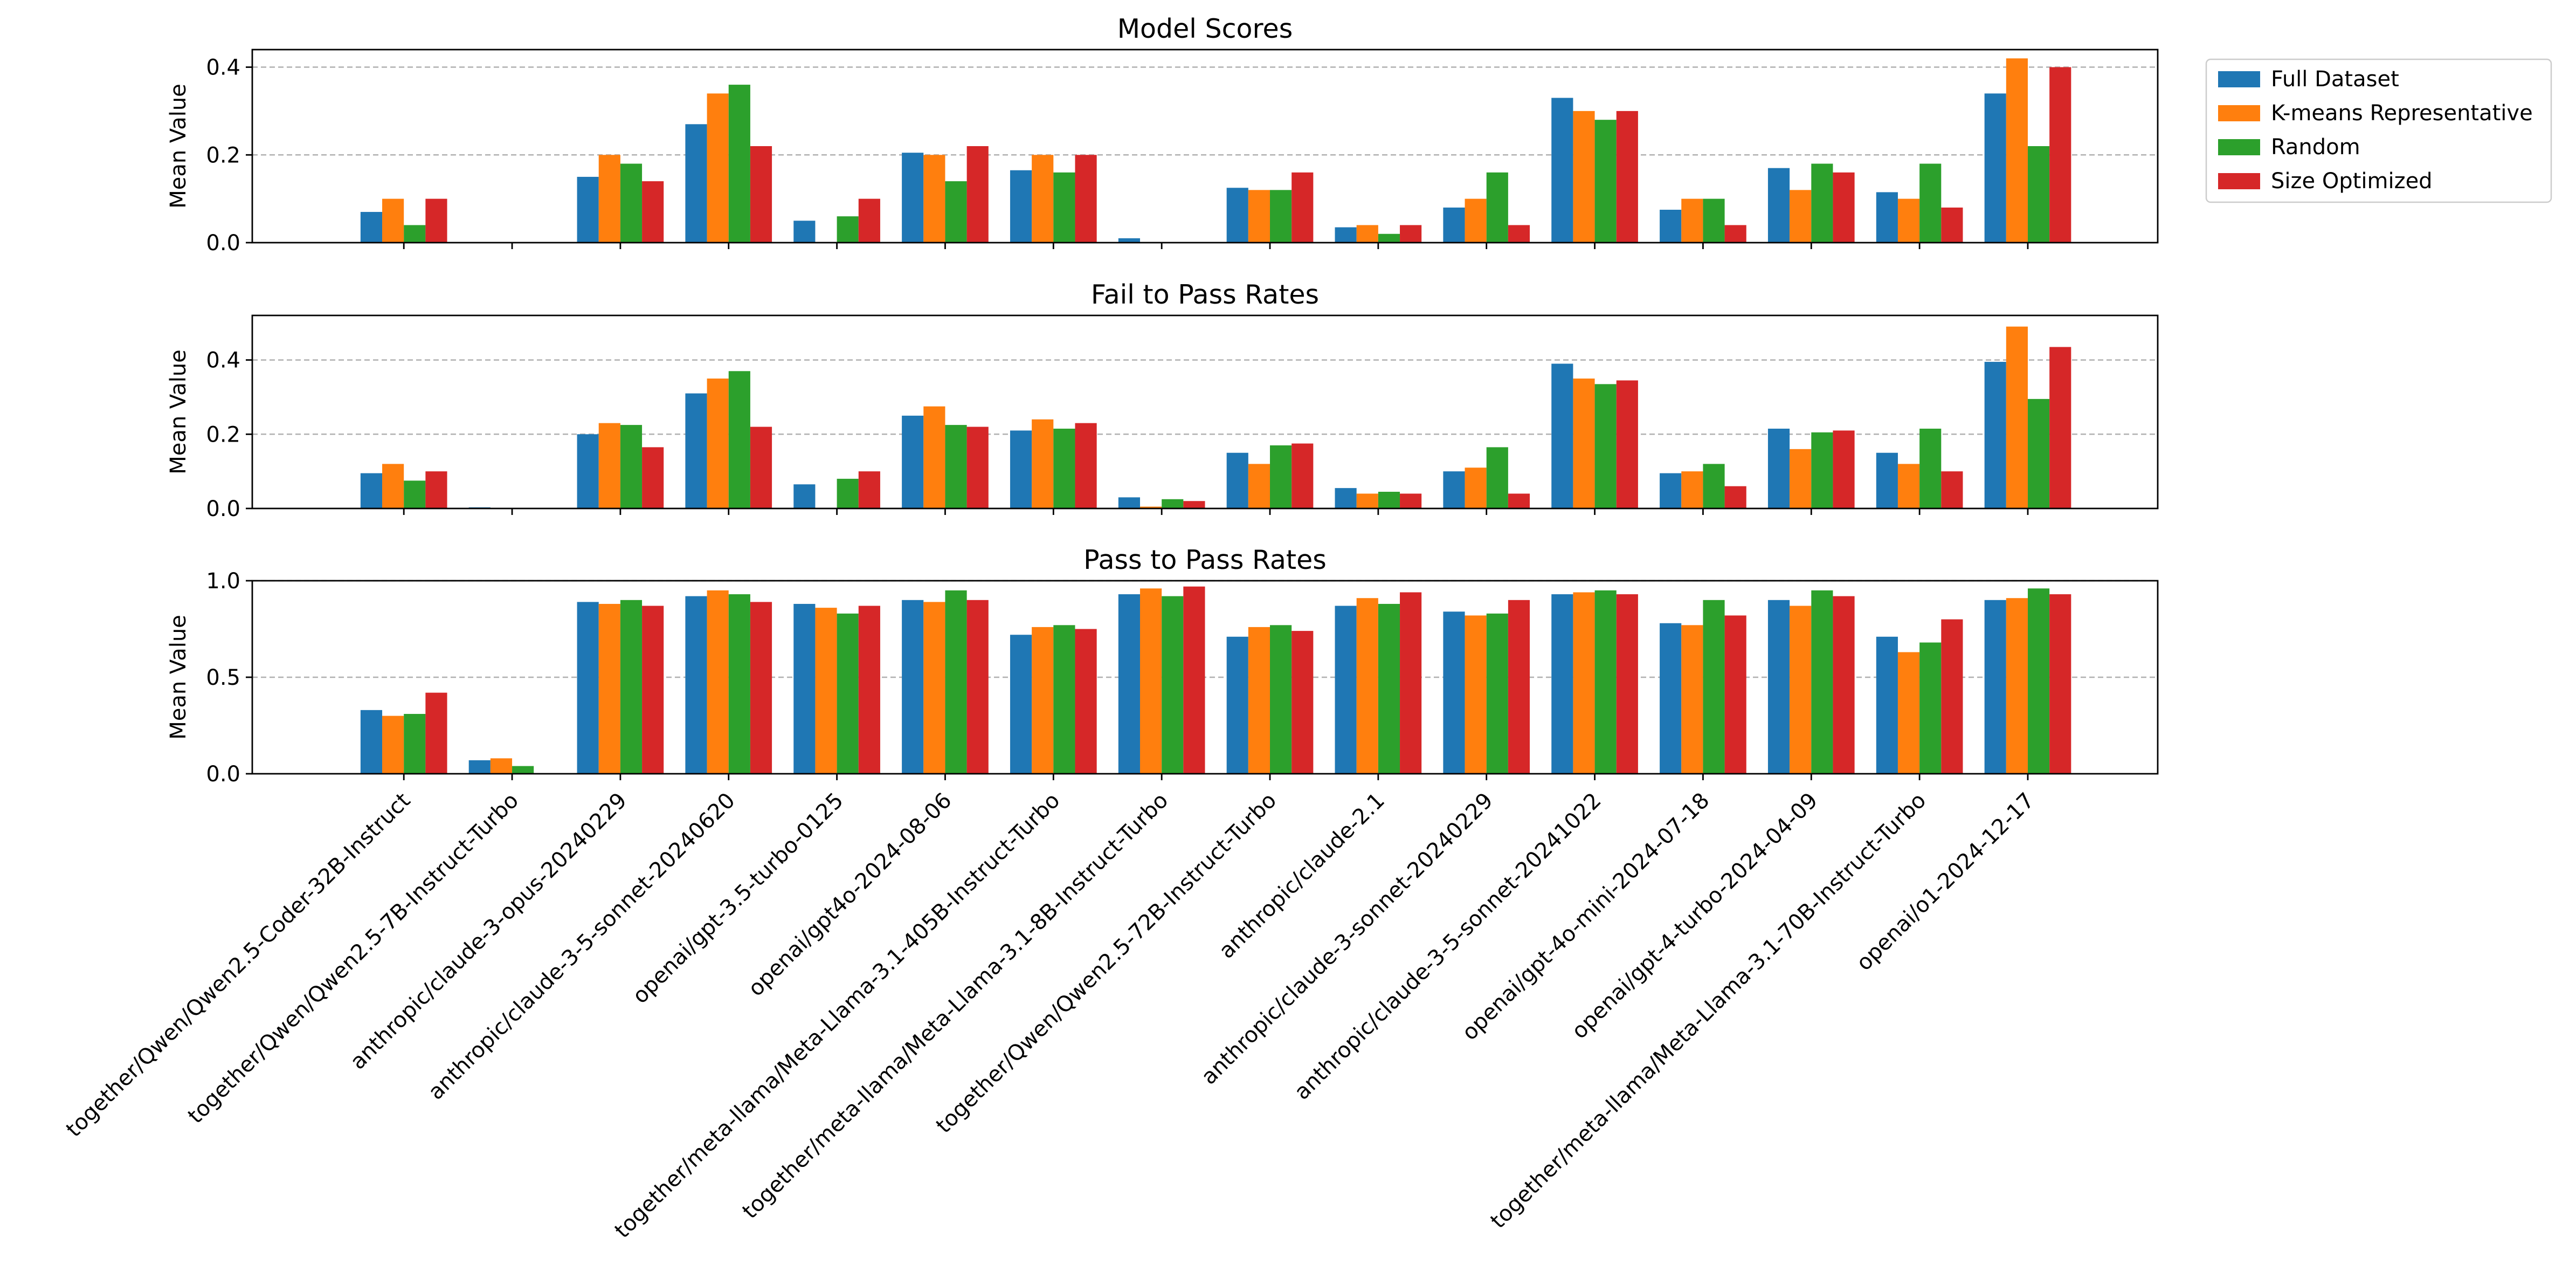  I want to click on legend-frame, so click(2378, 130).